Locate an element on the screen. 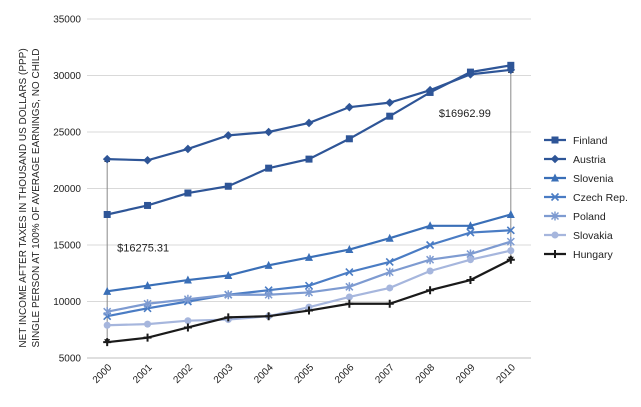  x-tick-label: 2000 is located at coordinates (103, 374).